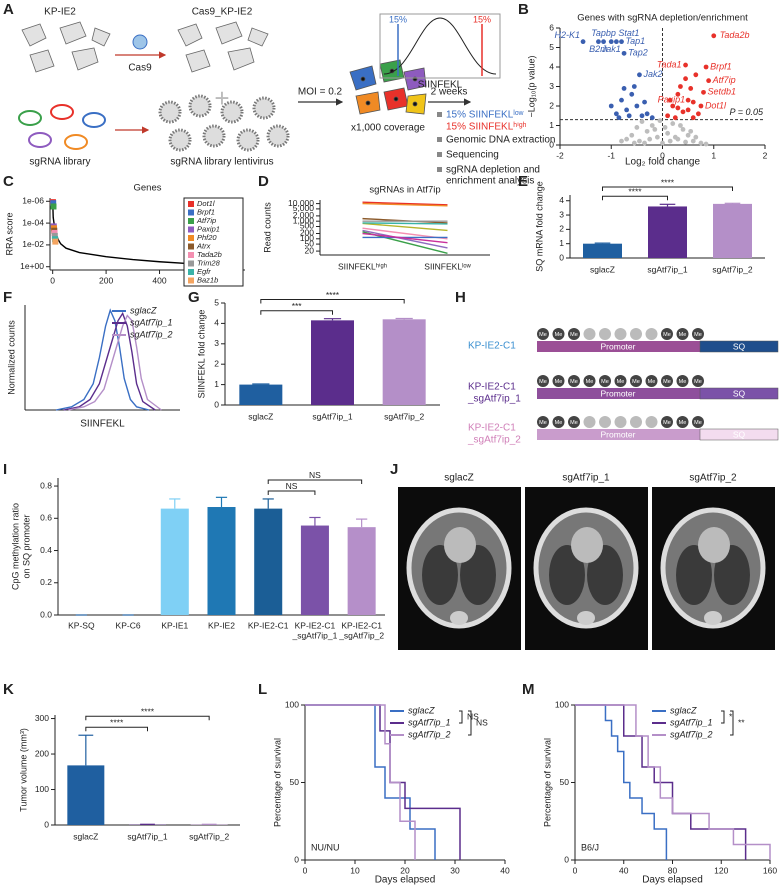 This screenshot has width=780, height=892. What do you see at coordinates (267, 227) in the screenshot?
I see `y-axis-label: Read counts` at bounding box center [267, 227].